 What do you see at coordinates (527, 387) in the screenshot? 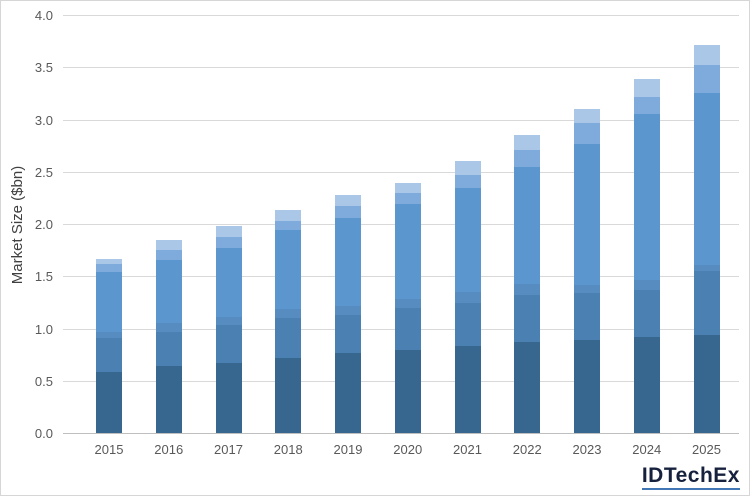
I see `bar-2022-segment-1-darkest` at bounding box center [527, 387].